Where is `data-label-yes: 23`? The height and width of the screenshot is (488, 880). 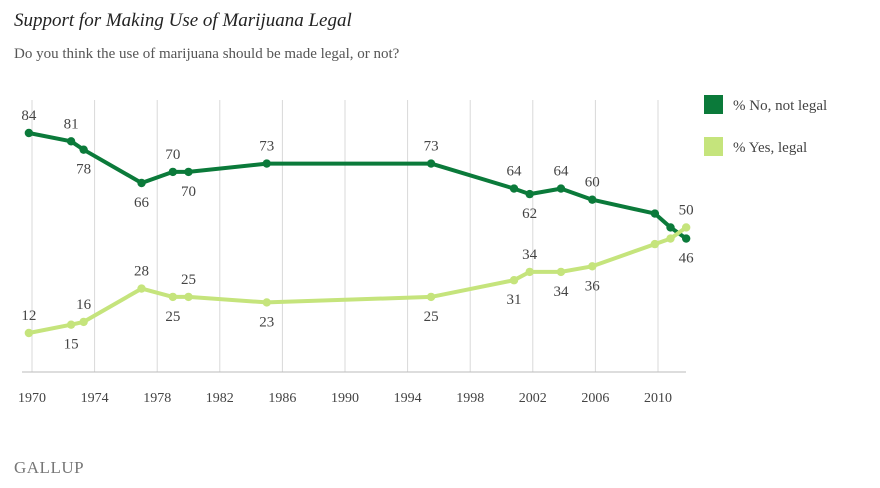
data-label-yes: 23 is located at coordinates (266, 322).